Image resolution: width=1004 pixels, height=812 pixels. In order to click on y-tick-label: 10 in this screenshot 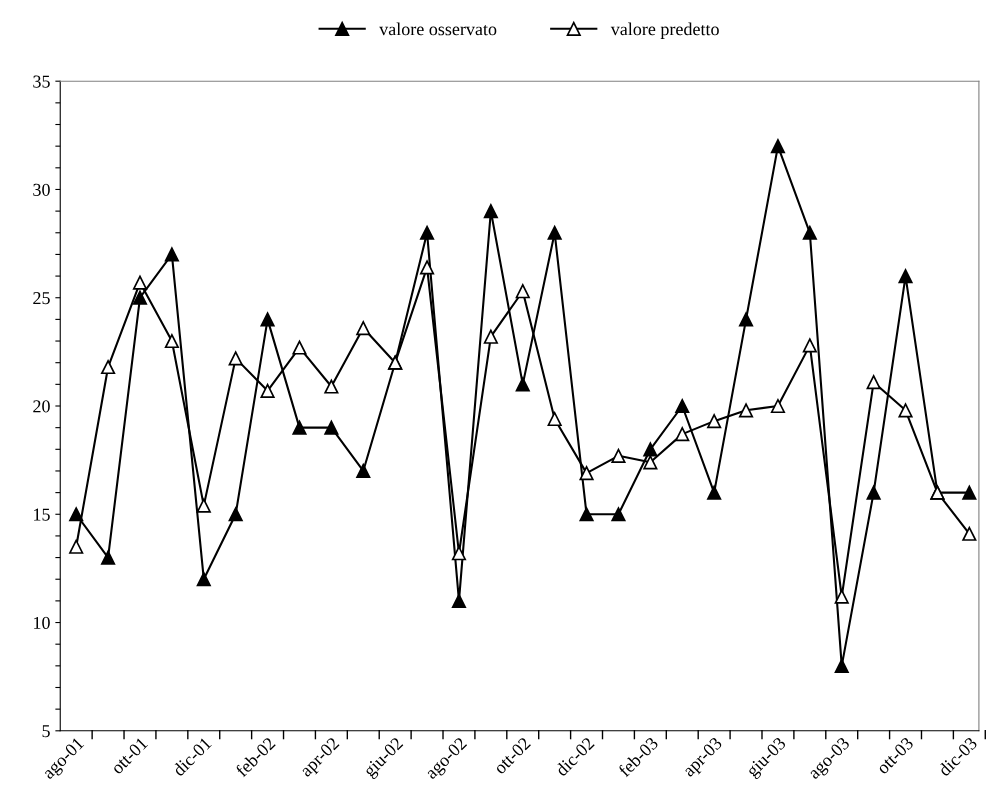, I will do `click(42, 622)`.